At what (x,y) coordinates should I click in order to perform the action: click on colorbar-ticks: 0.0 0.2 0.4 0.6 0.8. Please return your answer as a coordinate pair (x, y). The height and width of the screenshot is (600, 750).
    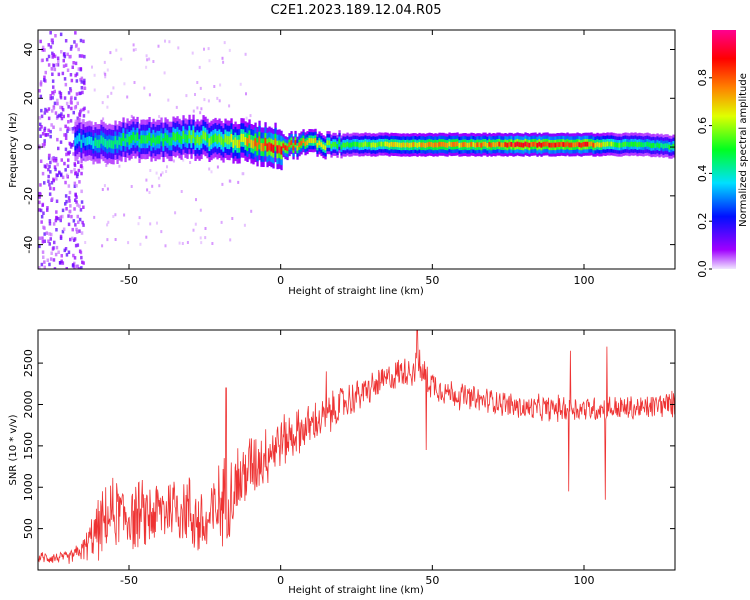
    Looking at the image, I should click on (704, 173).